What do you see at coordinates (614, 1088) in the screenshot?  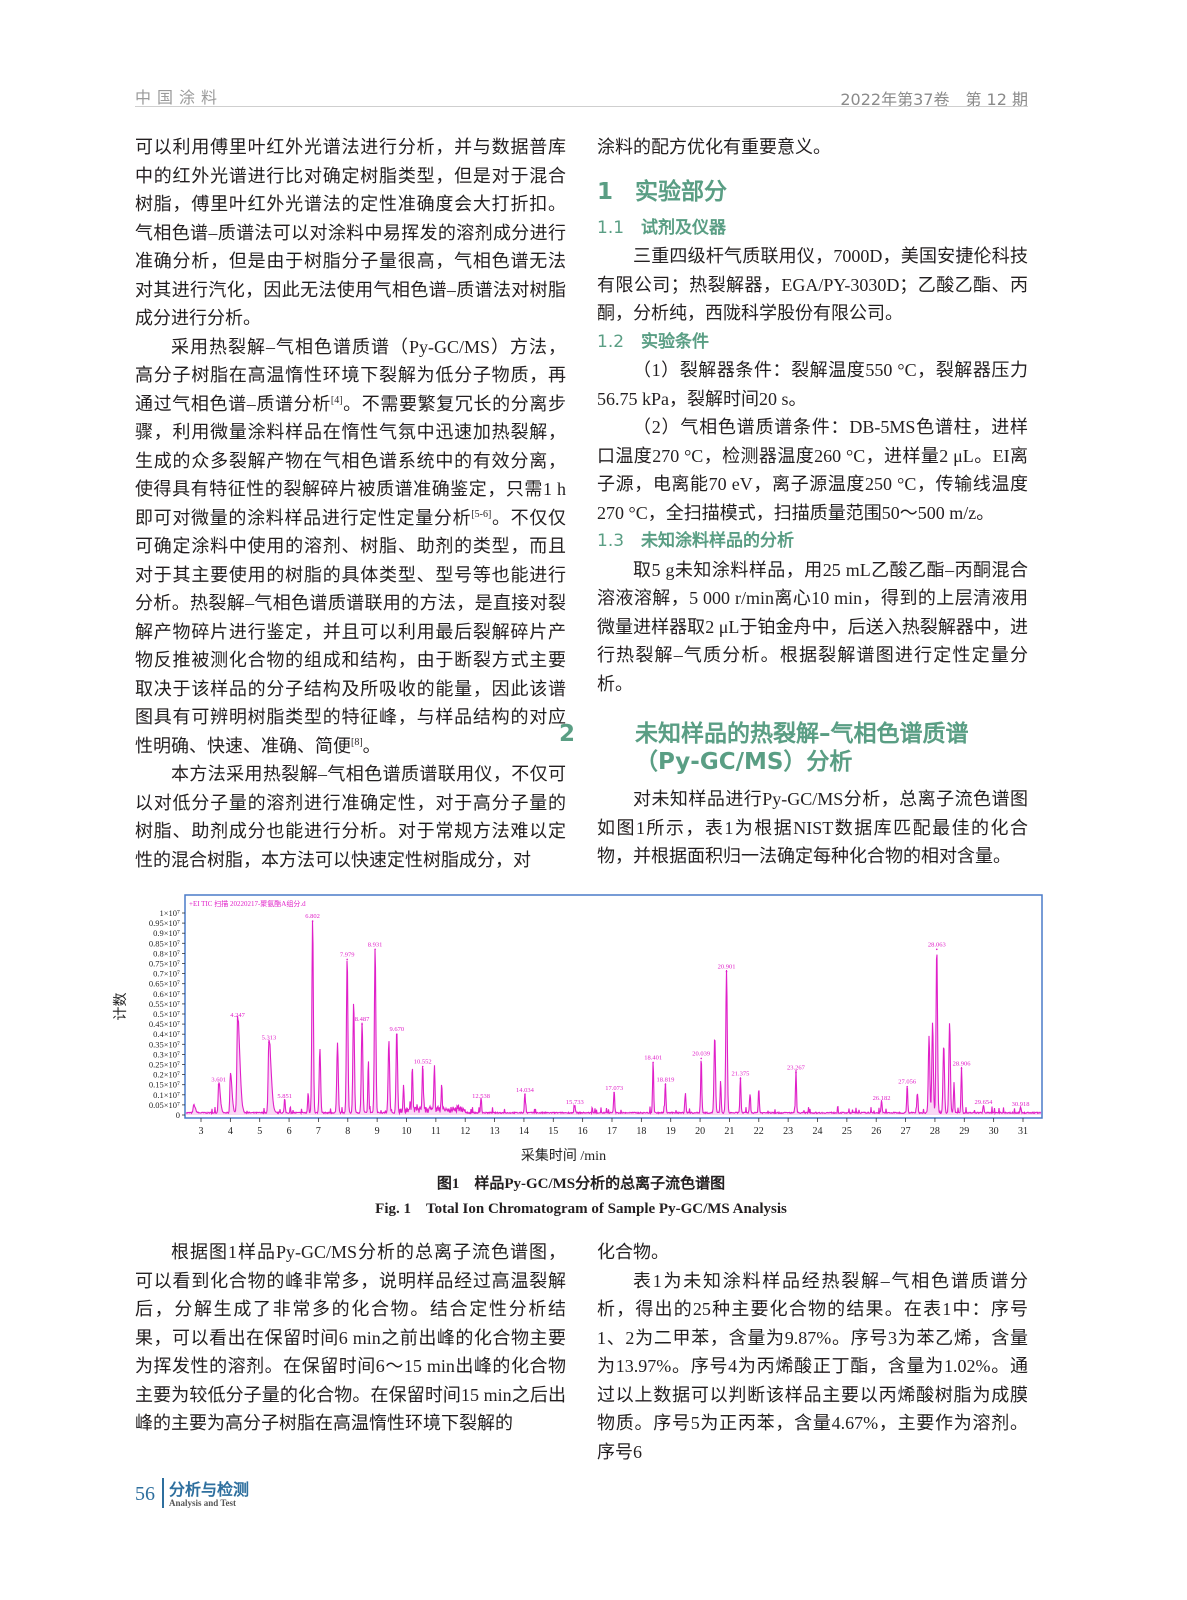 I see `peak-label: 17.073` at bounding box center [614, 1088].